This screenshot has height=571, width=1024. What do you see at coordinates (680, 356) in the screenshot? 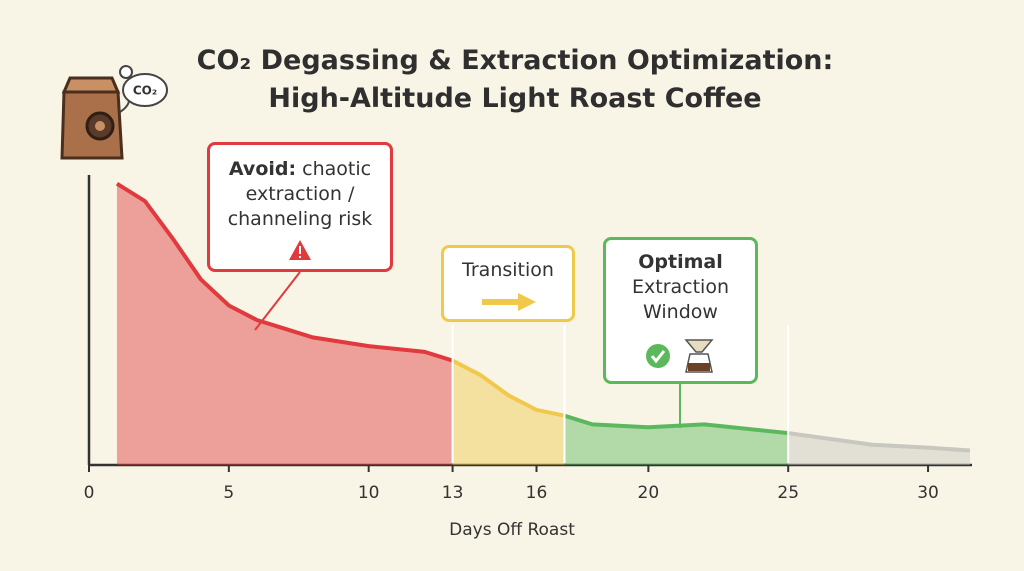
I see `check-pourover-icon` at bounding box center [680, 356].